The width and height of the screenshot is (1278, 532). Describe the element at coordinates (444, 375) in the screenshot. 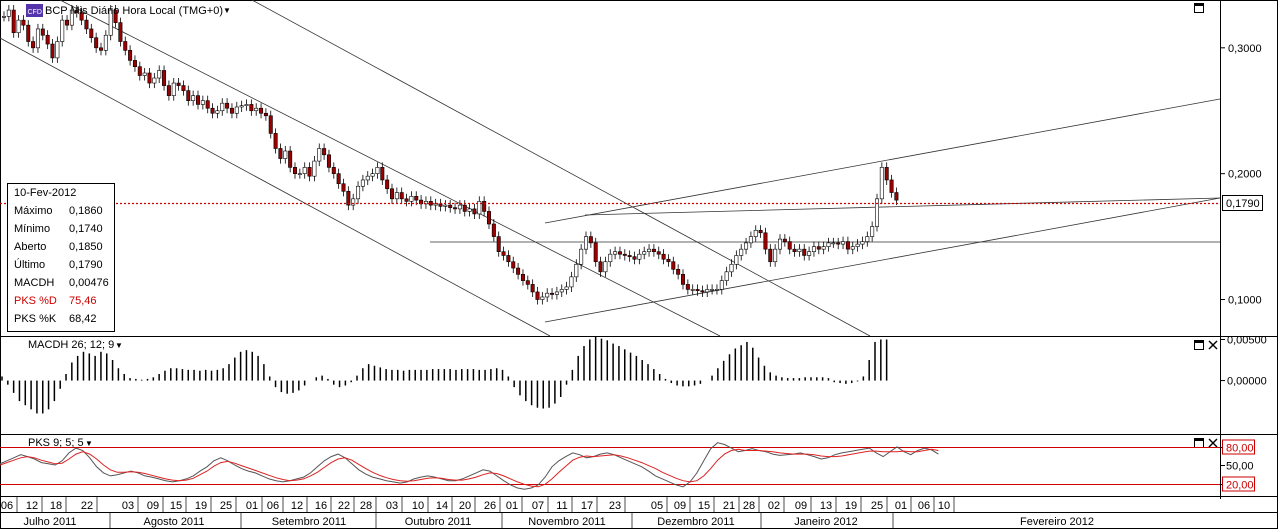

I see `macd-histogram` at that location.